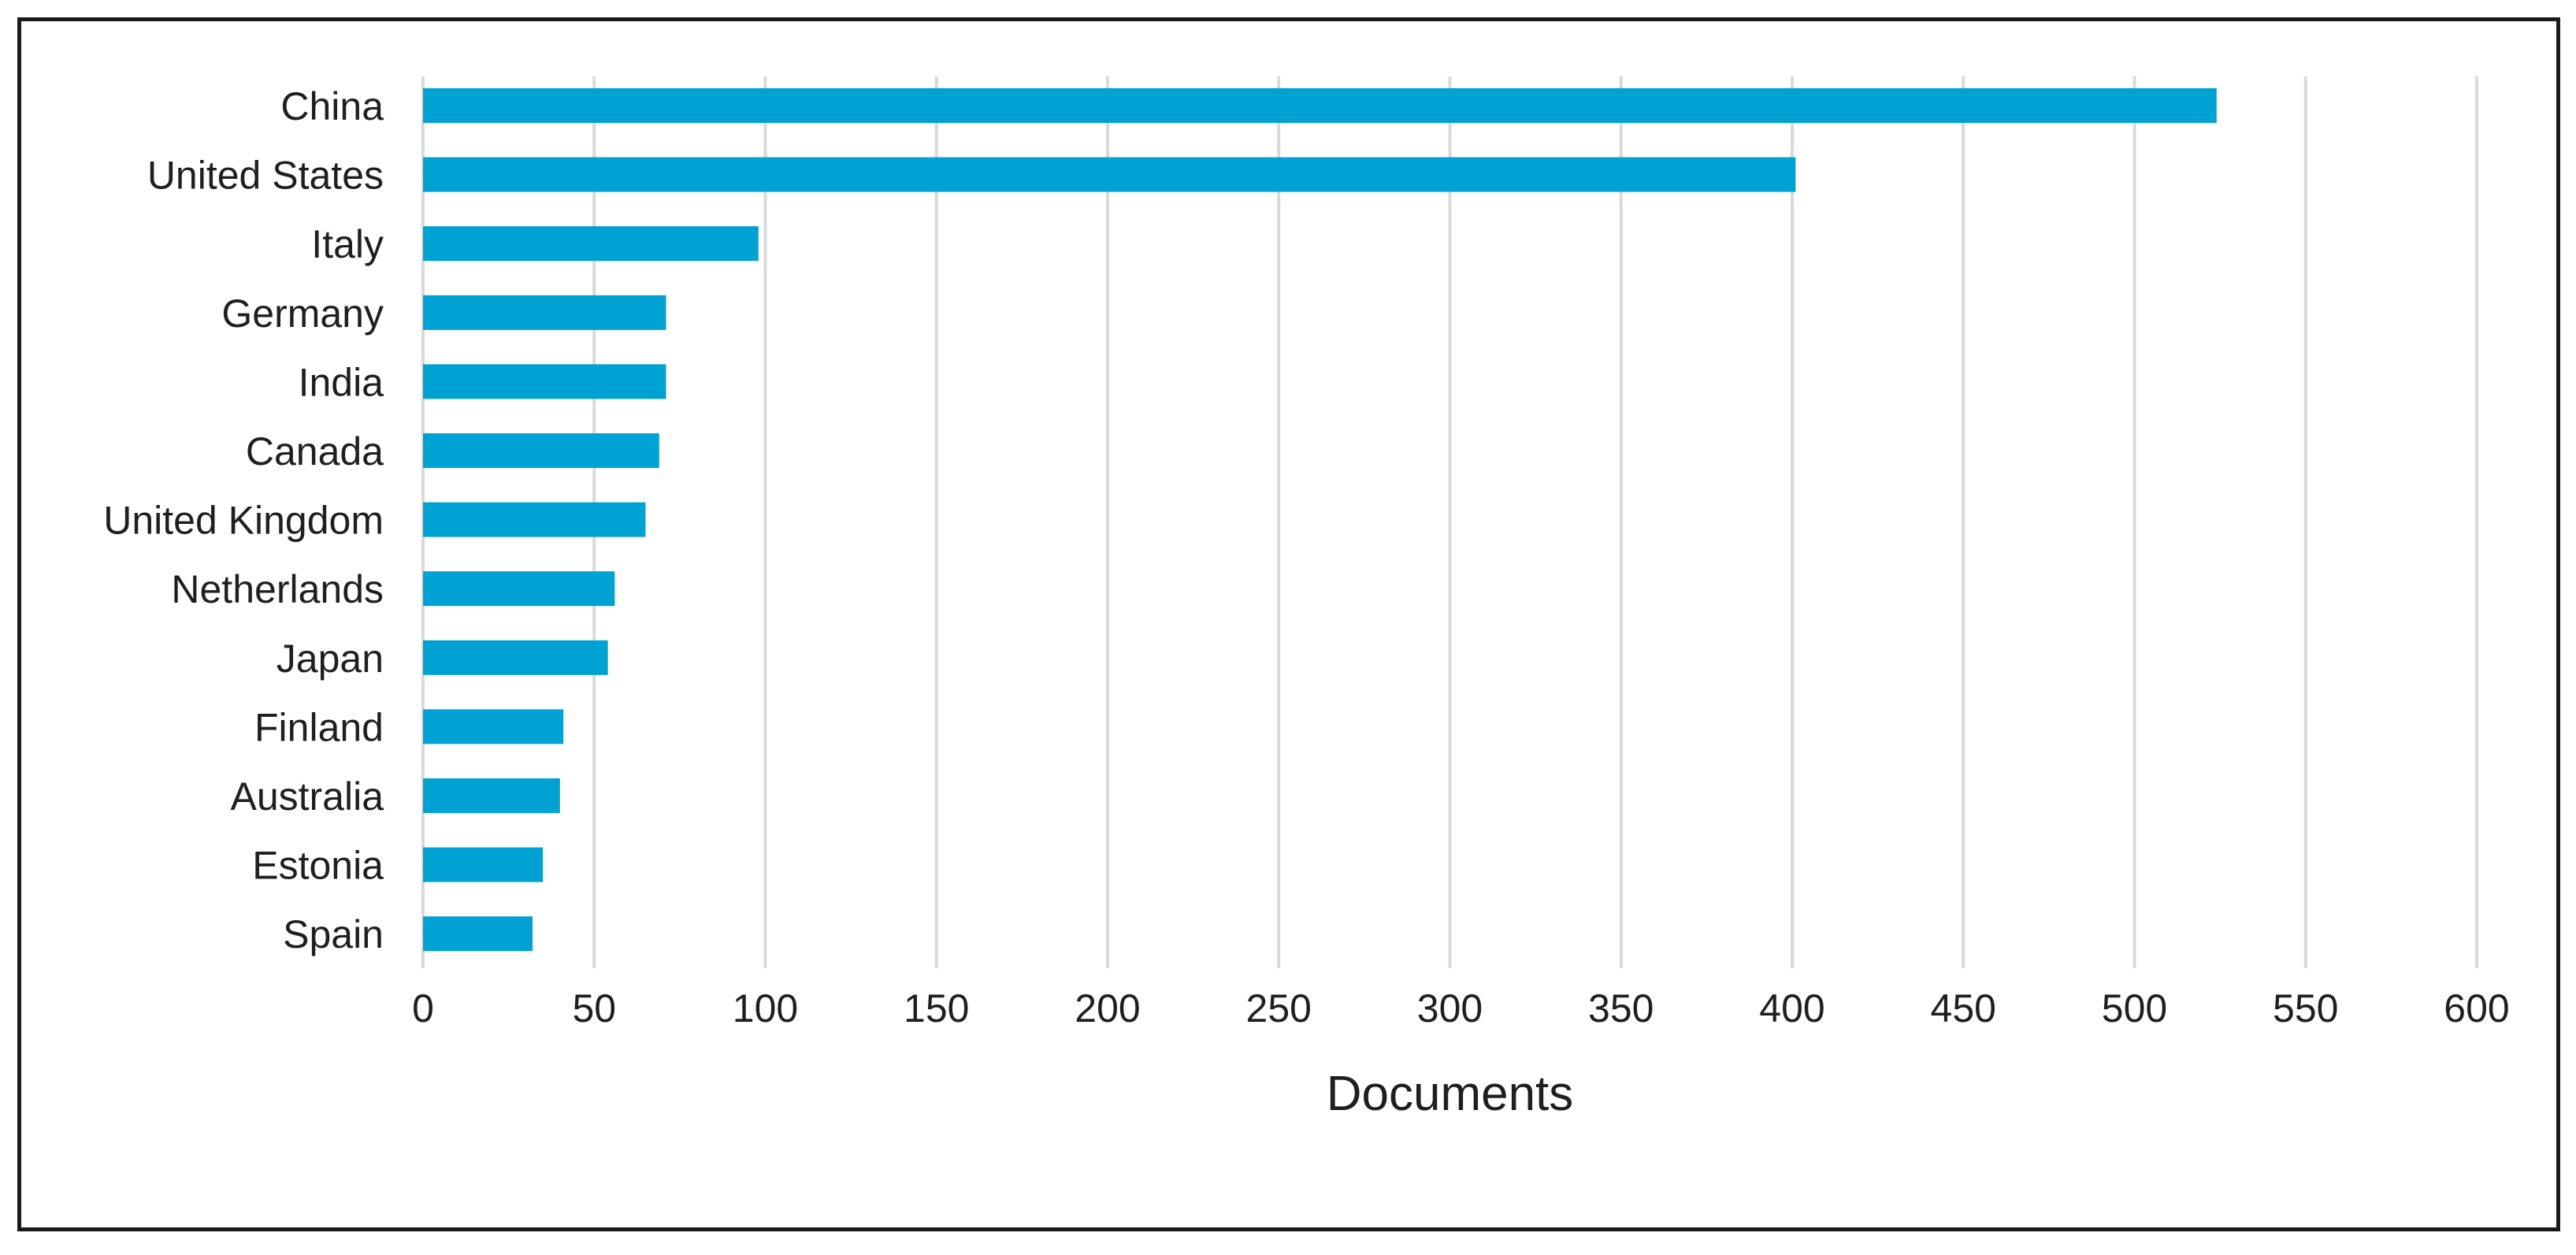 The height and width of the screenshot is (1255, 2576). Describe the element at coordinates (423, 1008) in the screenshot. I see `x-tick-label: 0` at that location.